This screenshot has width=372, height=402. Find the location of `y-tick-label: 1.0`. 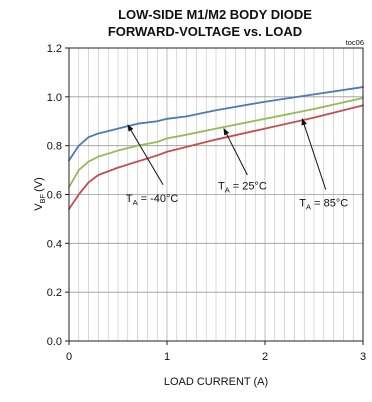

y-tick-label: 1.0 is located at coordinates (54, 98).